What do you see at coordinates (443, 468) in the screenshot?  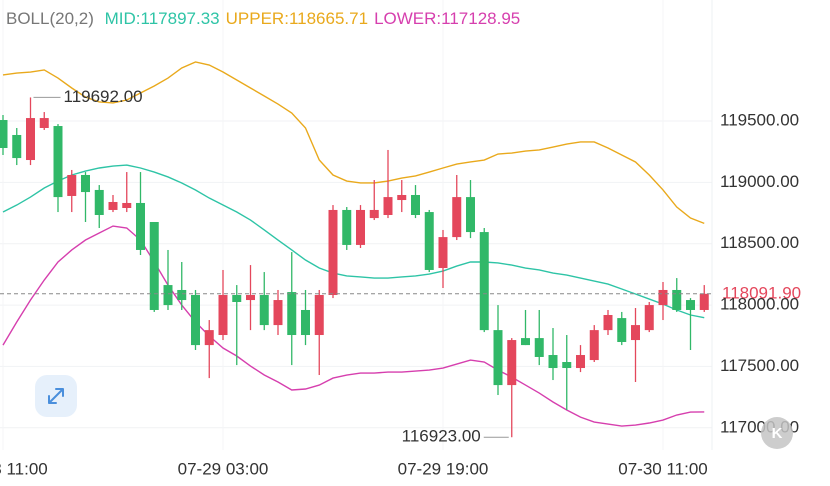 I see `x-tick-label: 07-29 19:00` at bounding box center [443, 468].